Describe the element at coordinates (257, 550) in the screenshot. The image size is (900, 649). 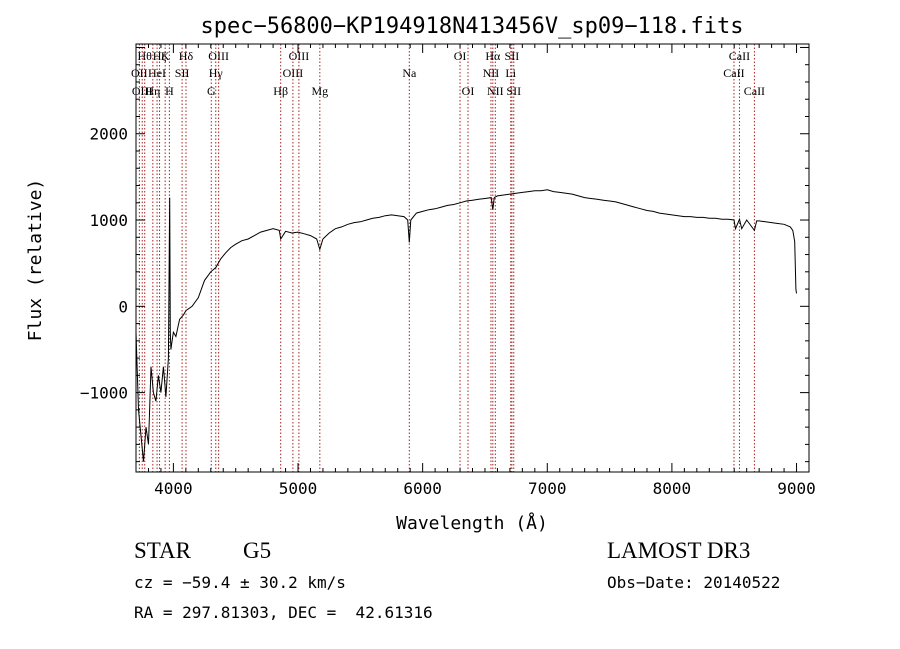
I see `object-subclass: G5` at that location.